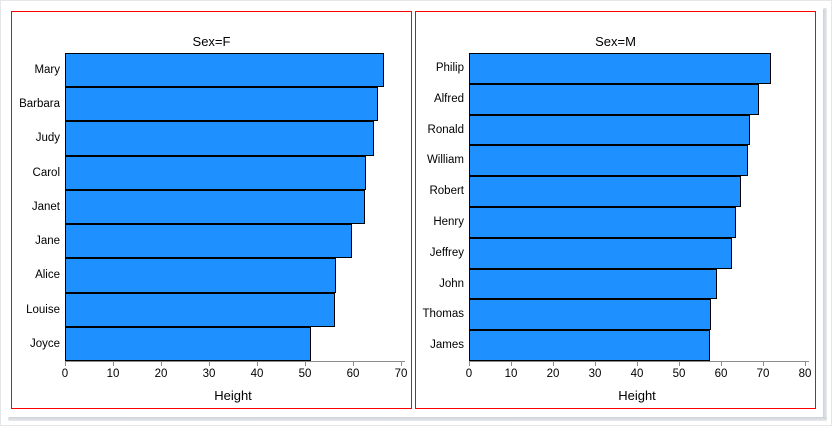 Image resolution: width=832 pixels, height=426 pixels. What do you see at coordinates (805, 374) in the screenshot?
I see `x-axis-tick-label: 80` at bounding box center [805, 374].